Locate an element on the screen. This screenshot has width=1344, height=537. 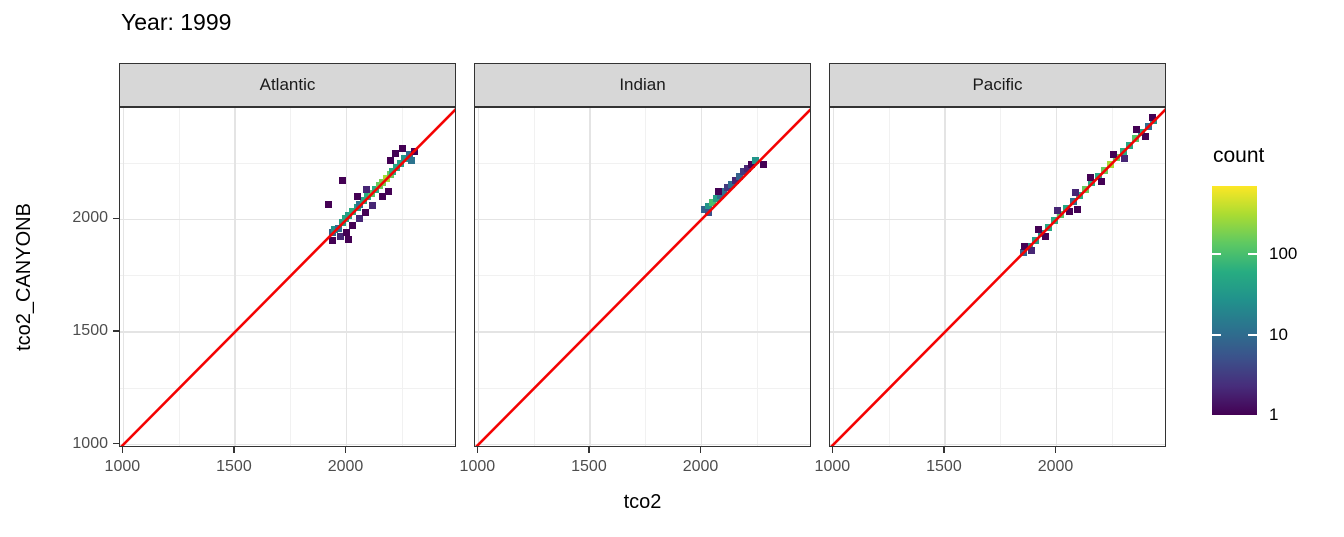
facet-strip-indian: Indian is located at coordinates (642, 85).